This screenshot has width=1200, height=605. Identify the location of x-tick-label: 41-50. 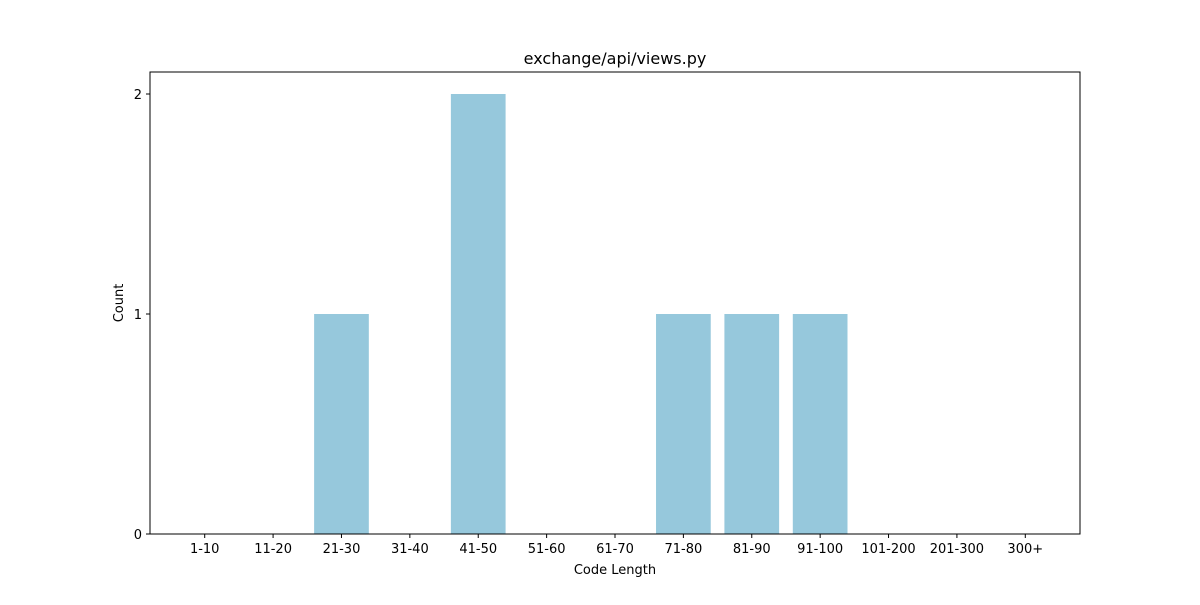
(478, 549).